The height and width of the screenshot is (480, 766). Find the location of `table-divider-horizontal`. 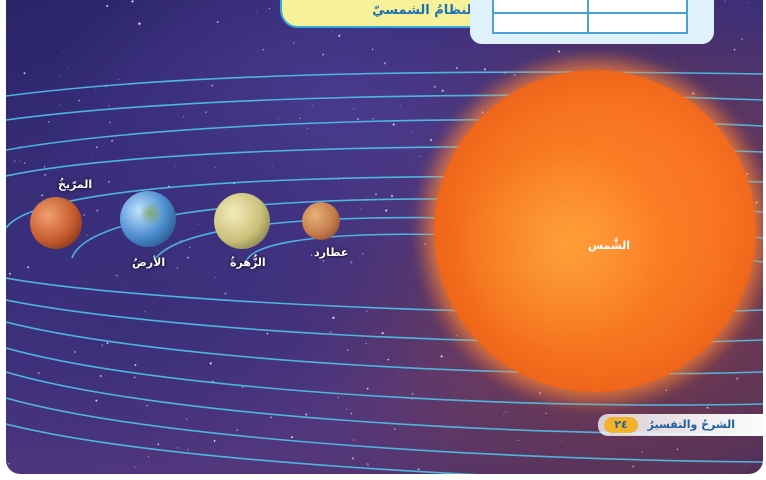

table-divider-horizontal is located at coordinates (590, 13).